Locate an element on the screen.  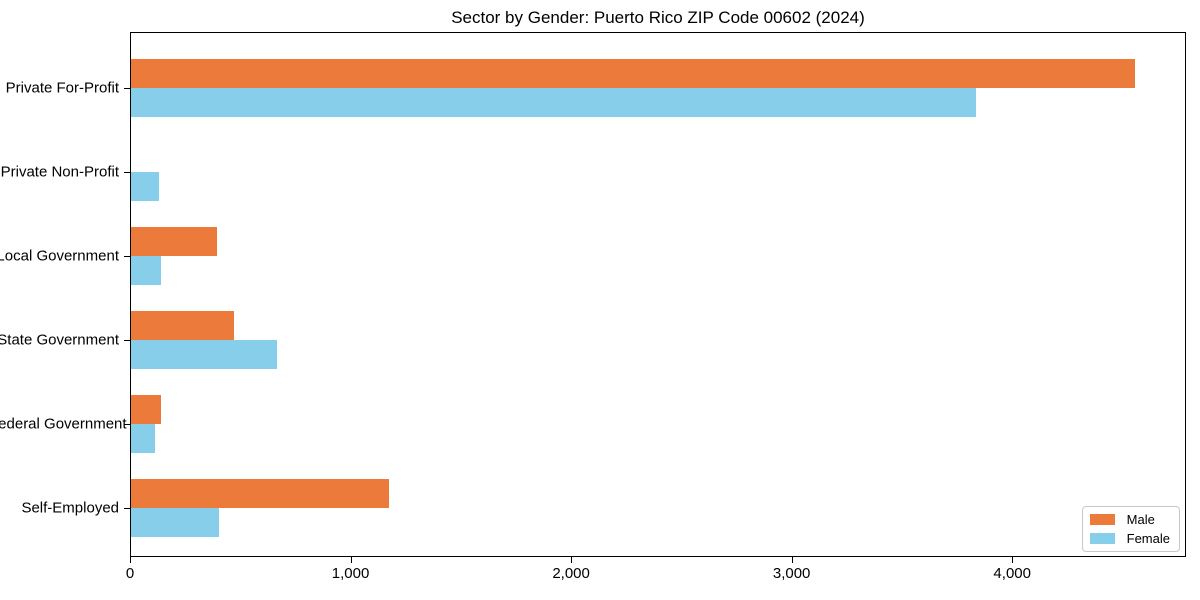
bar-male-federal-government is located at coordinates (146, 409).